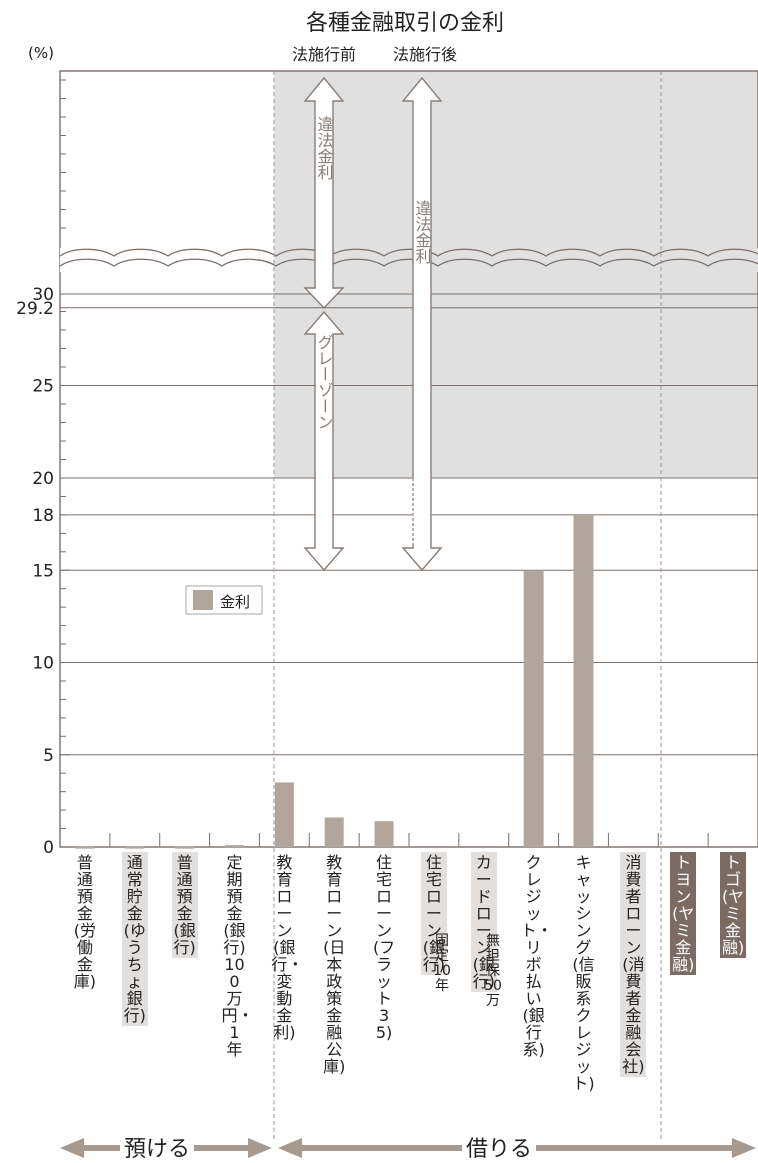 Image resolution: width=758 pixels, height=1163 pixels. What do you see at coordinates (43, 516) in the screenshot?
I see `y-tick-label: 18` at bounding box center [43, 516].